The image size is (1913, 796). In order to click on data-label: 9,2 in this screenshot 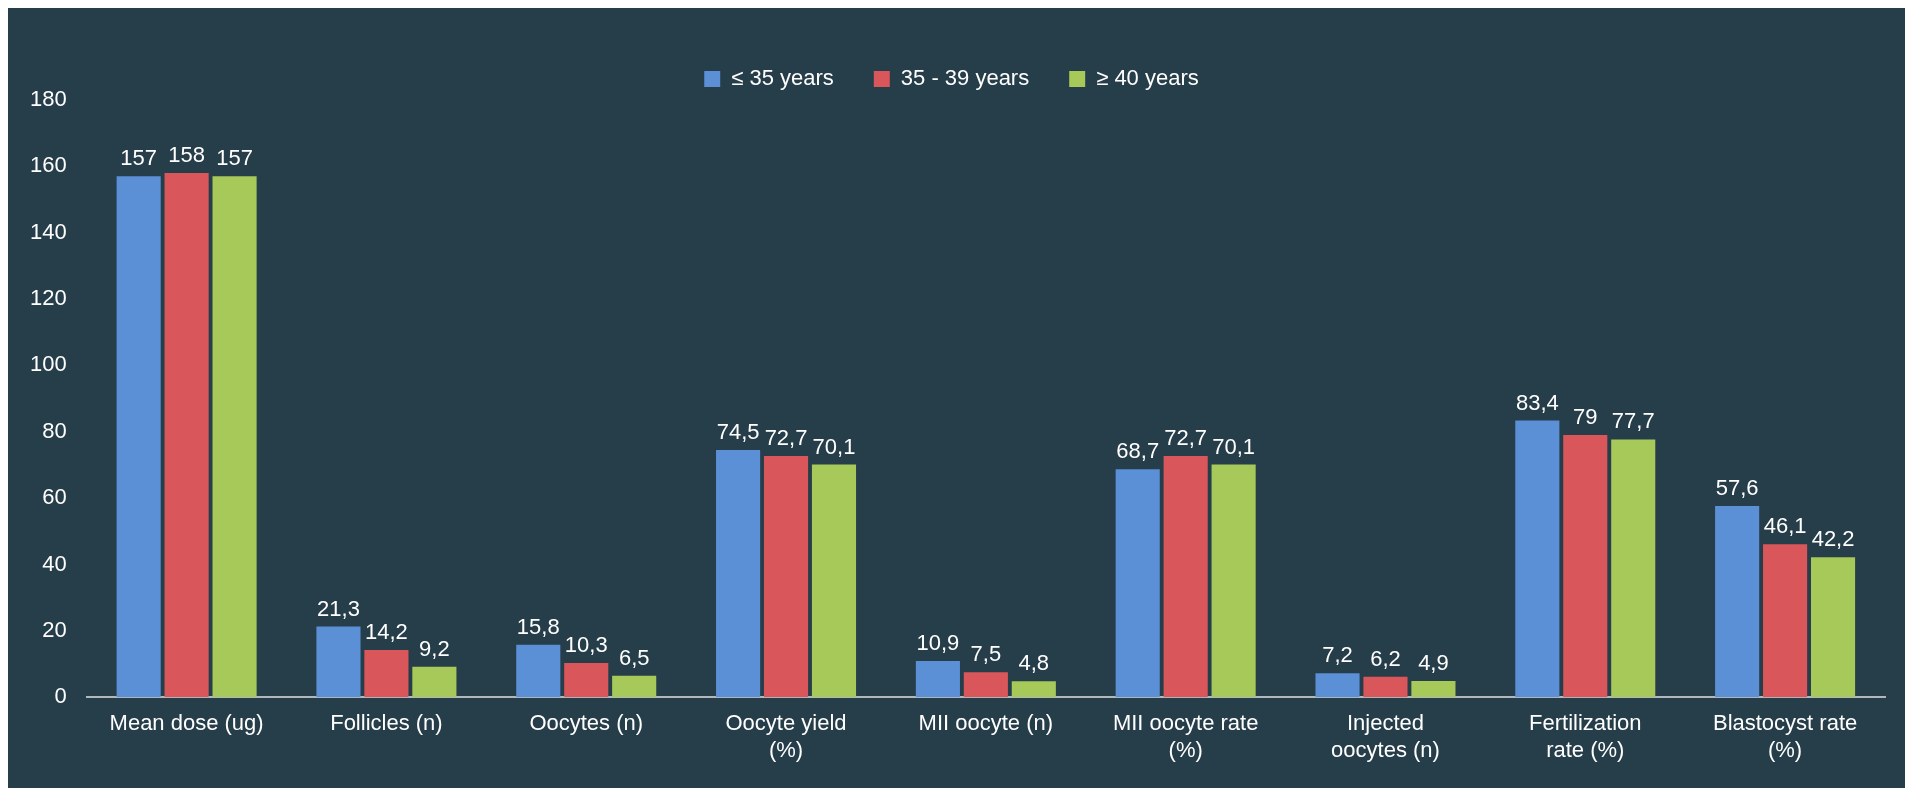, I will do `click(434, 648)`.